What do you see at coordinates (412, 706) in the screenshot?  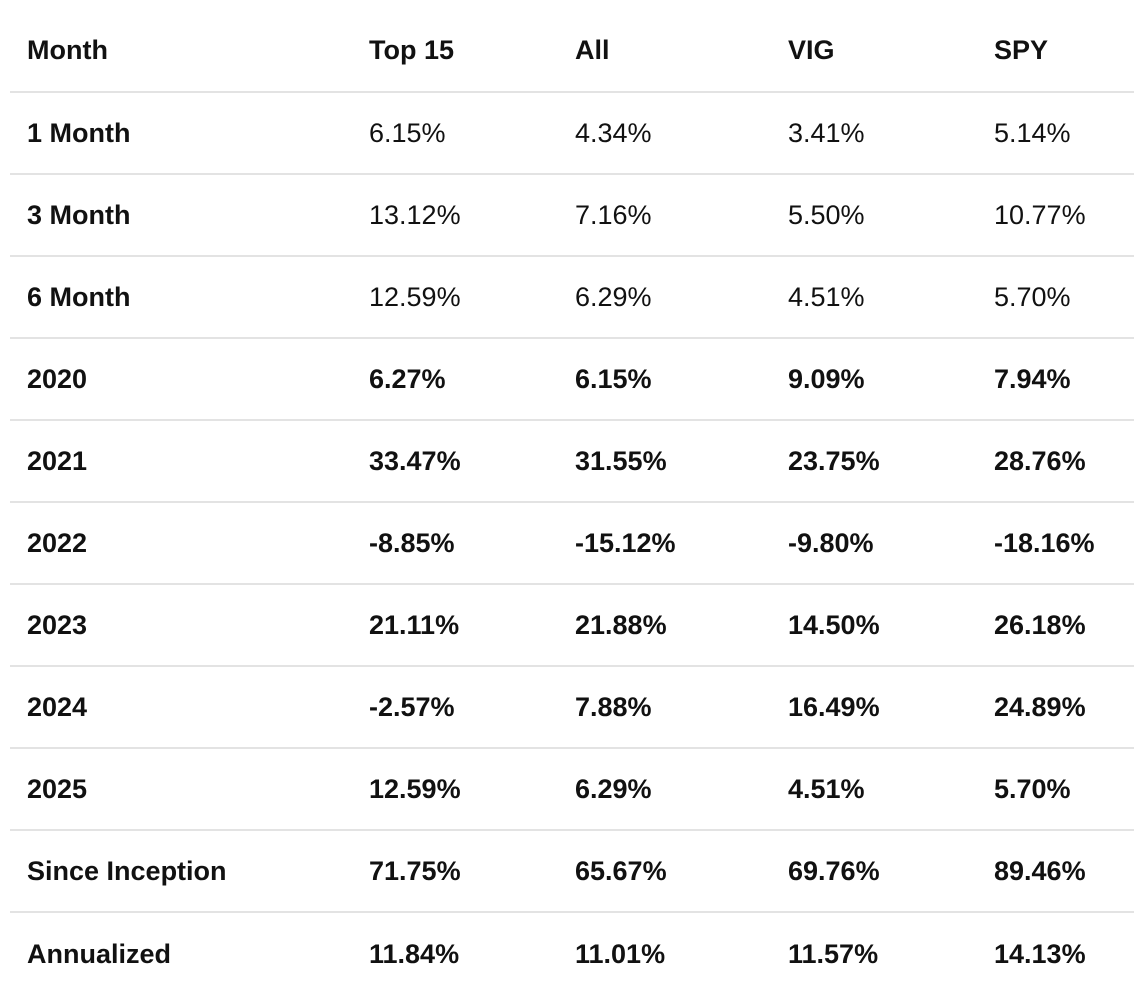 I see `top-15-value: -2.57%` at bounding box center [412, 706].